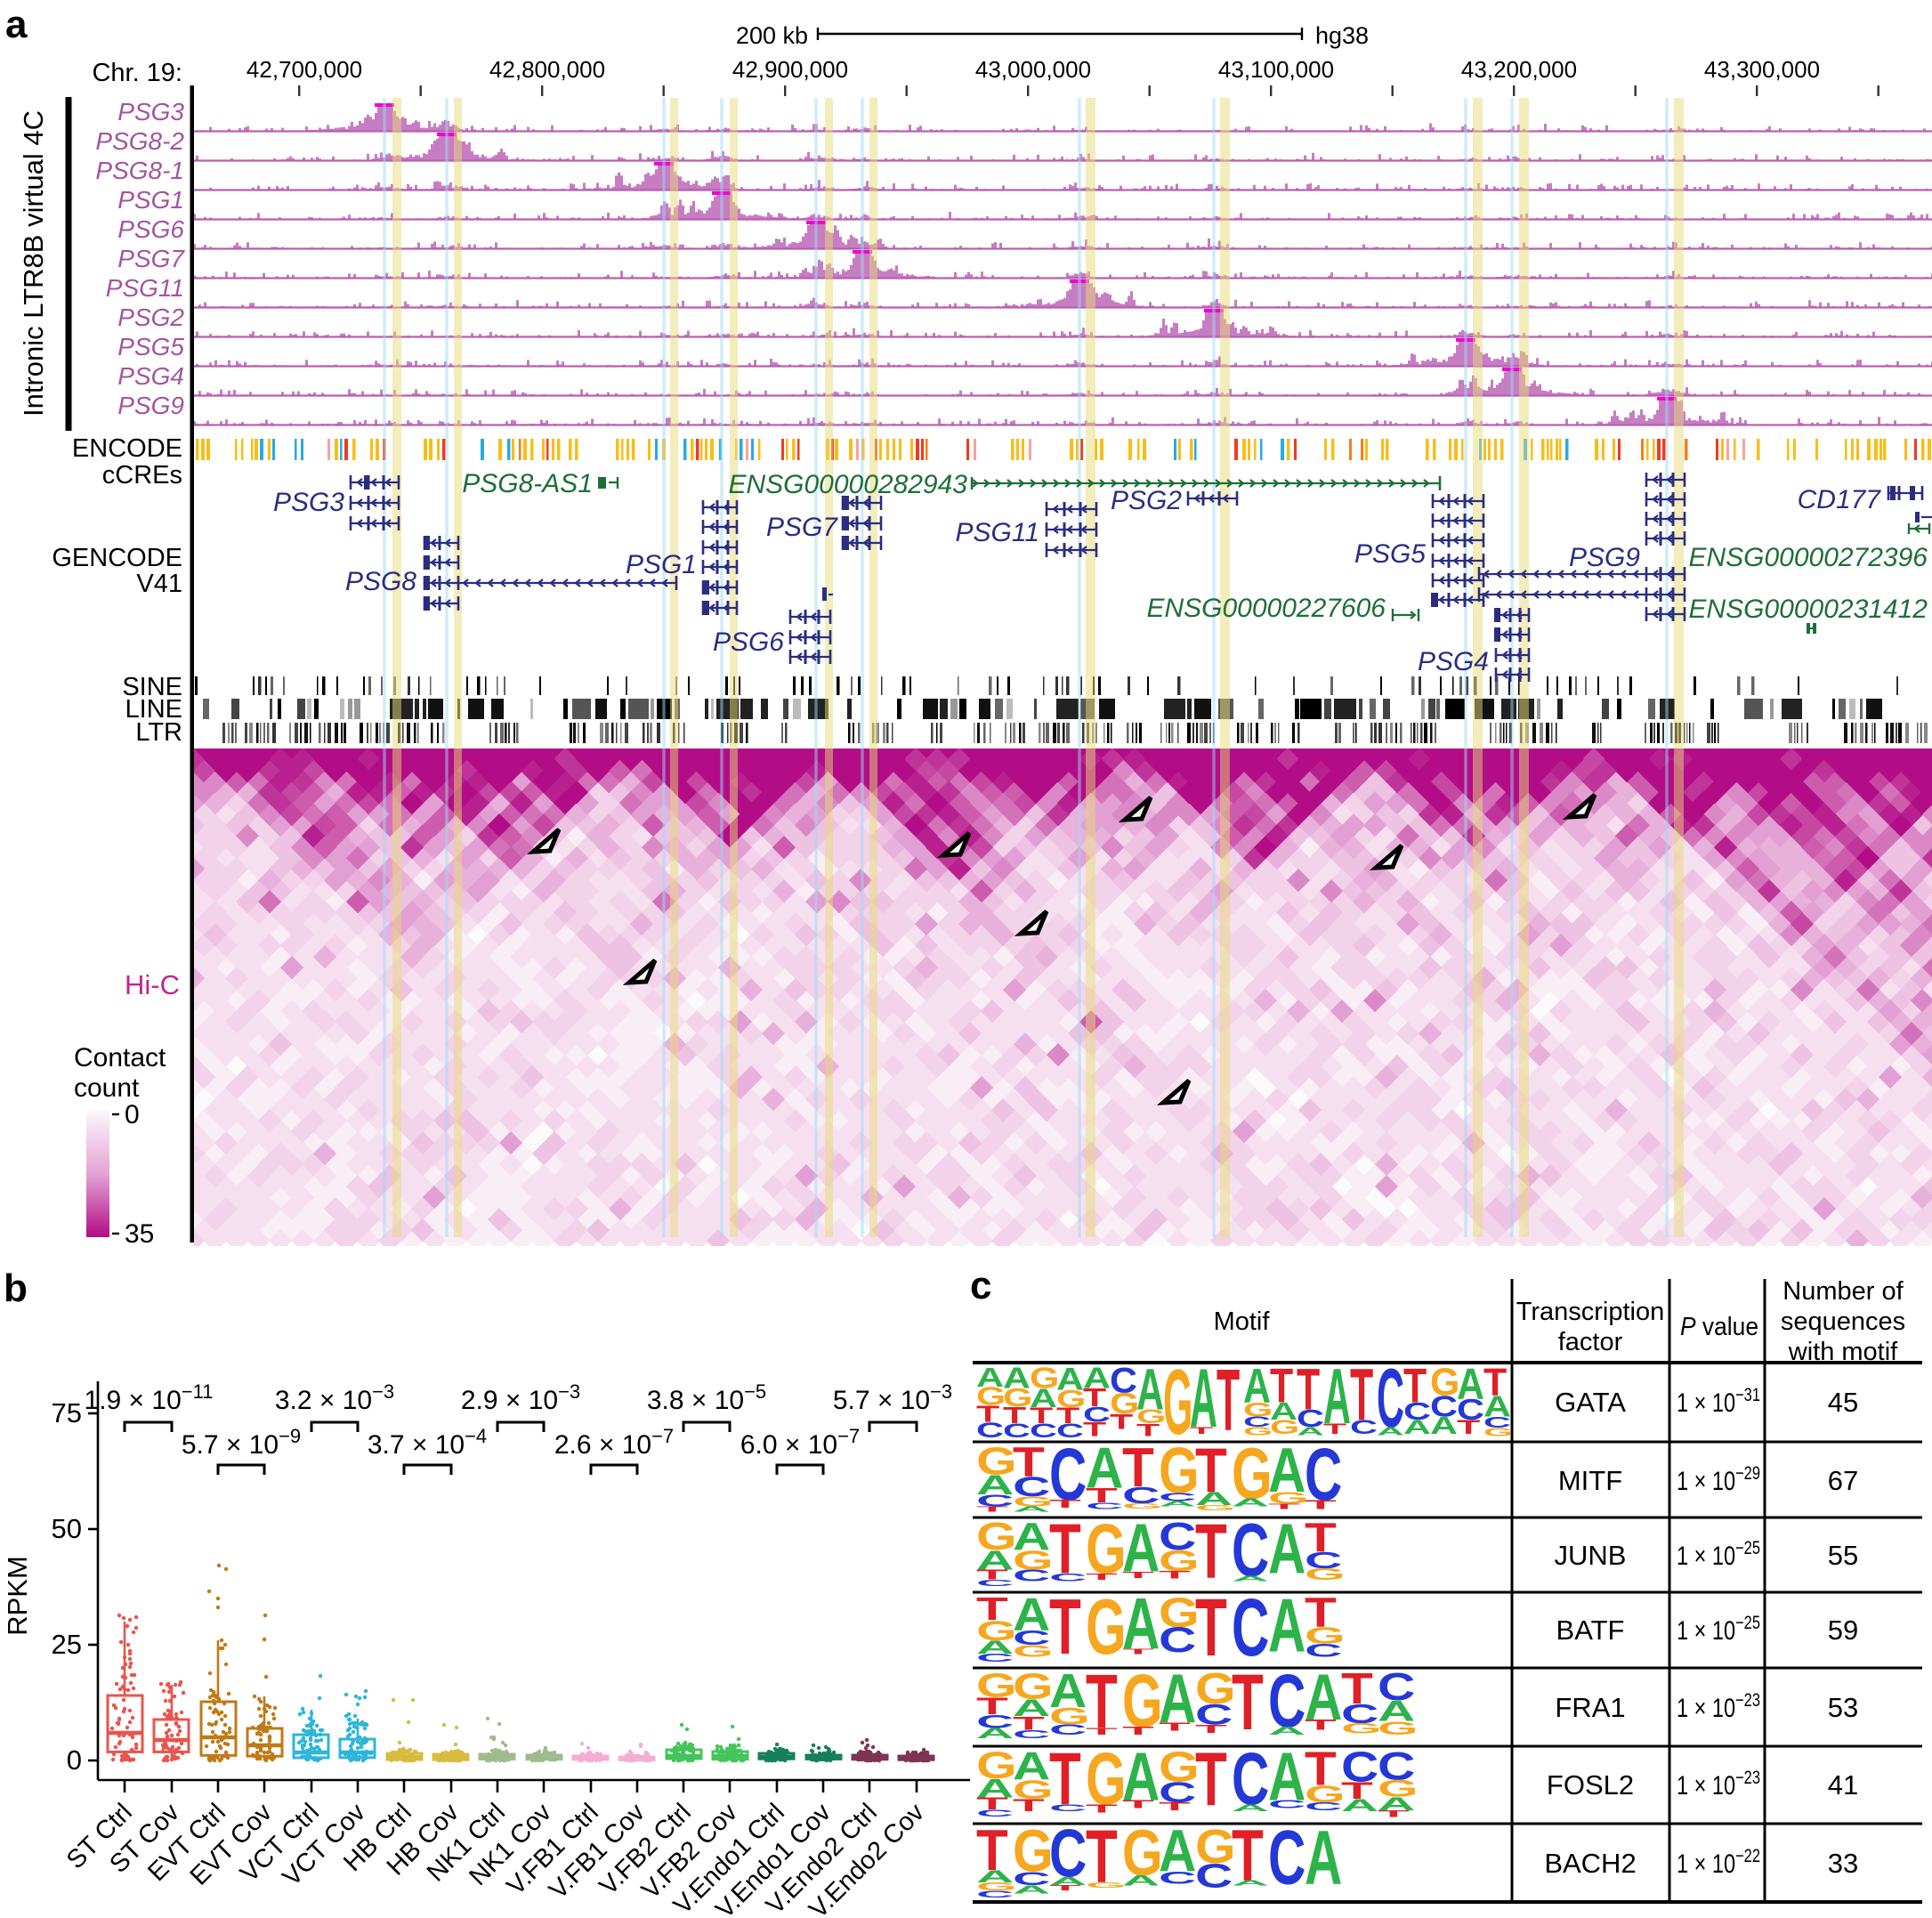 The image size is (1932, 1918). What do you see at coordinates (1590, 1863) in the screenshot?
I see `svg-text: BACH2` at bounding box center [1590, 1863].